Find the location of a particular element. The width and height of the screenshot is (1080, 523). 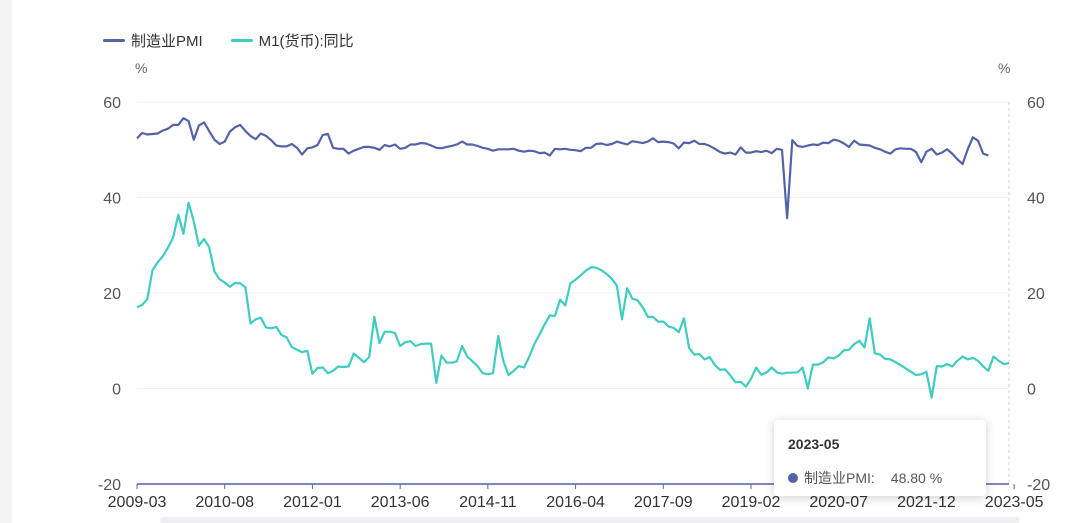

y-tick-label-left: 20 is located at coordinates (112, 294).